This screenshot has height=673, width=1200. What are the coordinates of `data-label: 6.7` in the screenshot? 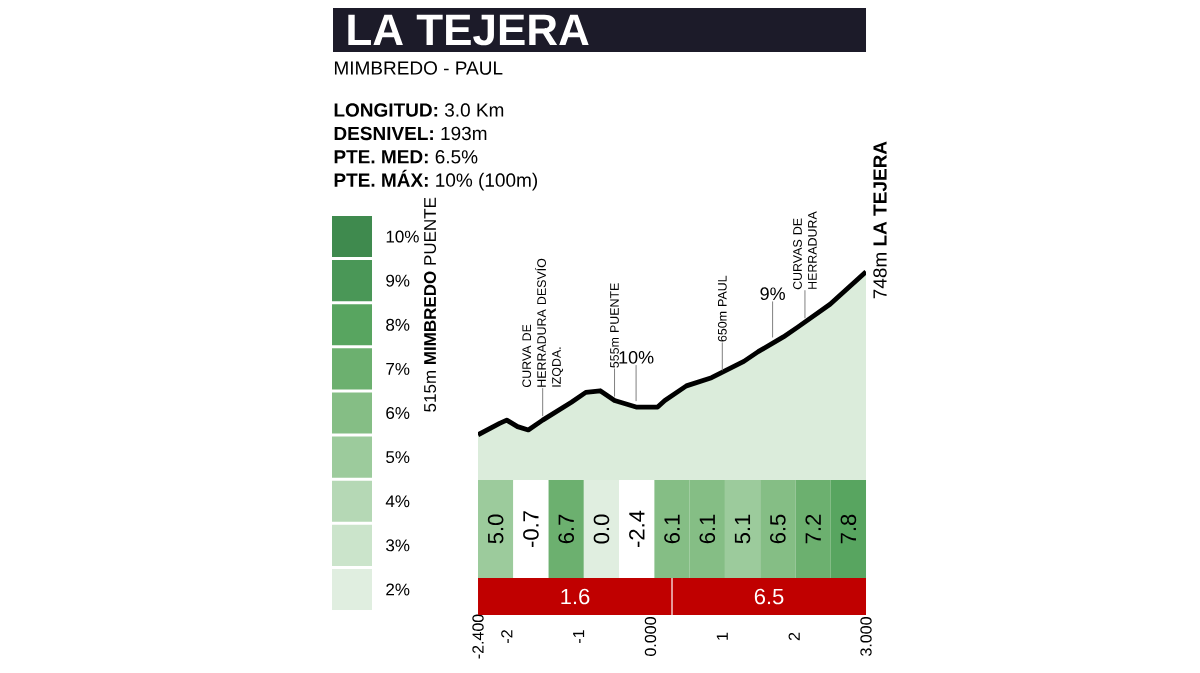 It's located at (566, 529).